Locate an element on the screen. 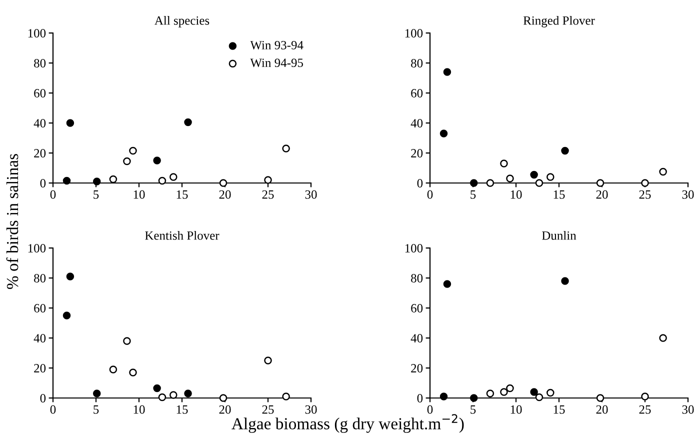 Image resolution: width=696 pixels, height=443 pixels. legend-label: Win 94-95 is located at coordinates (277, 63).